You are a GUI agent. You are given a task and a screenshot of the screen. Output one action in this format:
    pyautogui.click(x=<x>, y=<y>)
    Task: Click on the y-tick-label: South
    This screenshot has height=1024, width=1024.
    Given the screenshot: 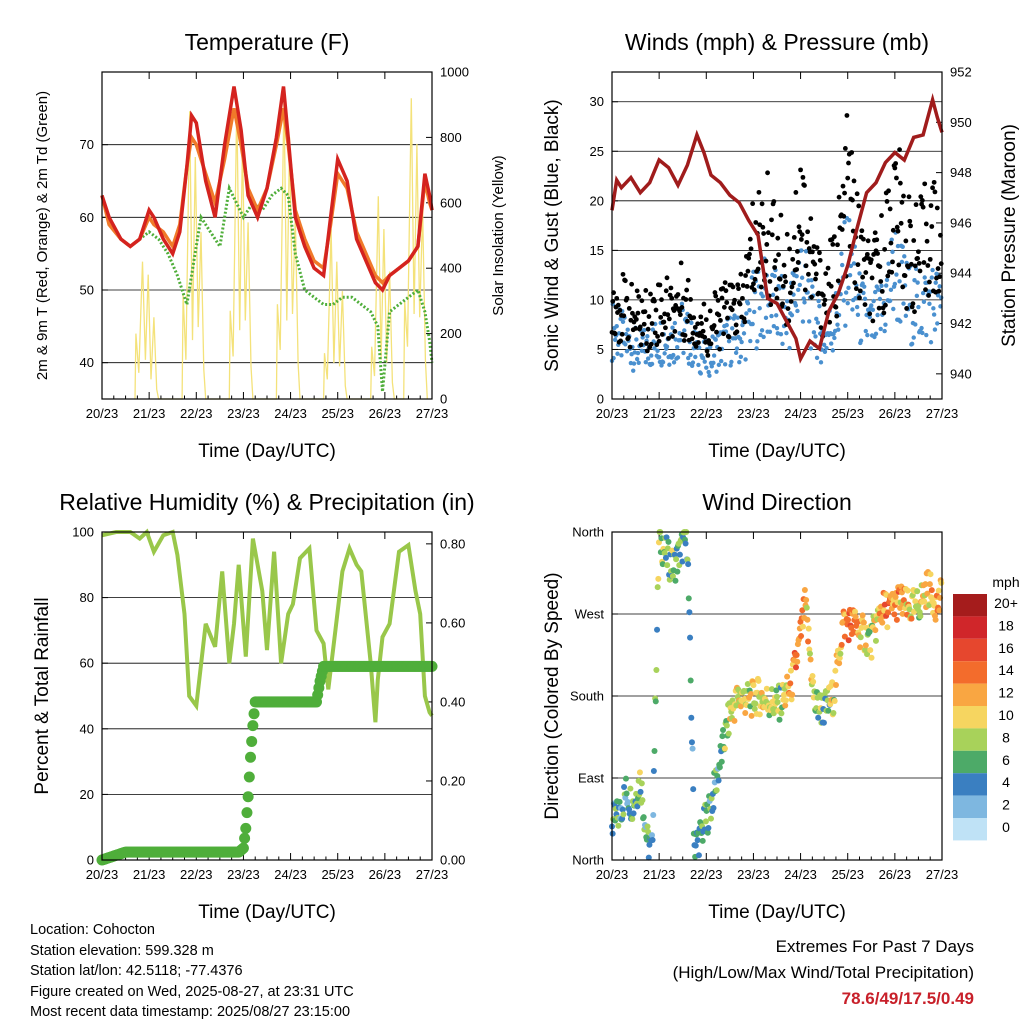 What is the action you would take?
    pyautogui.click(x=587, y=696)
    